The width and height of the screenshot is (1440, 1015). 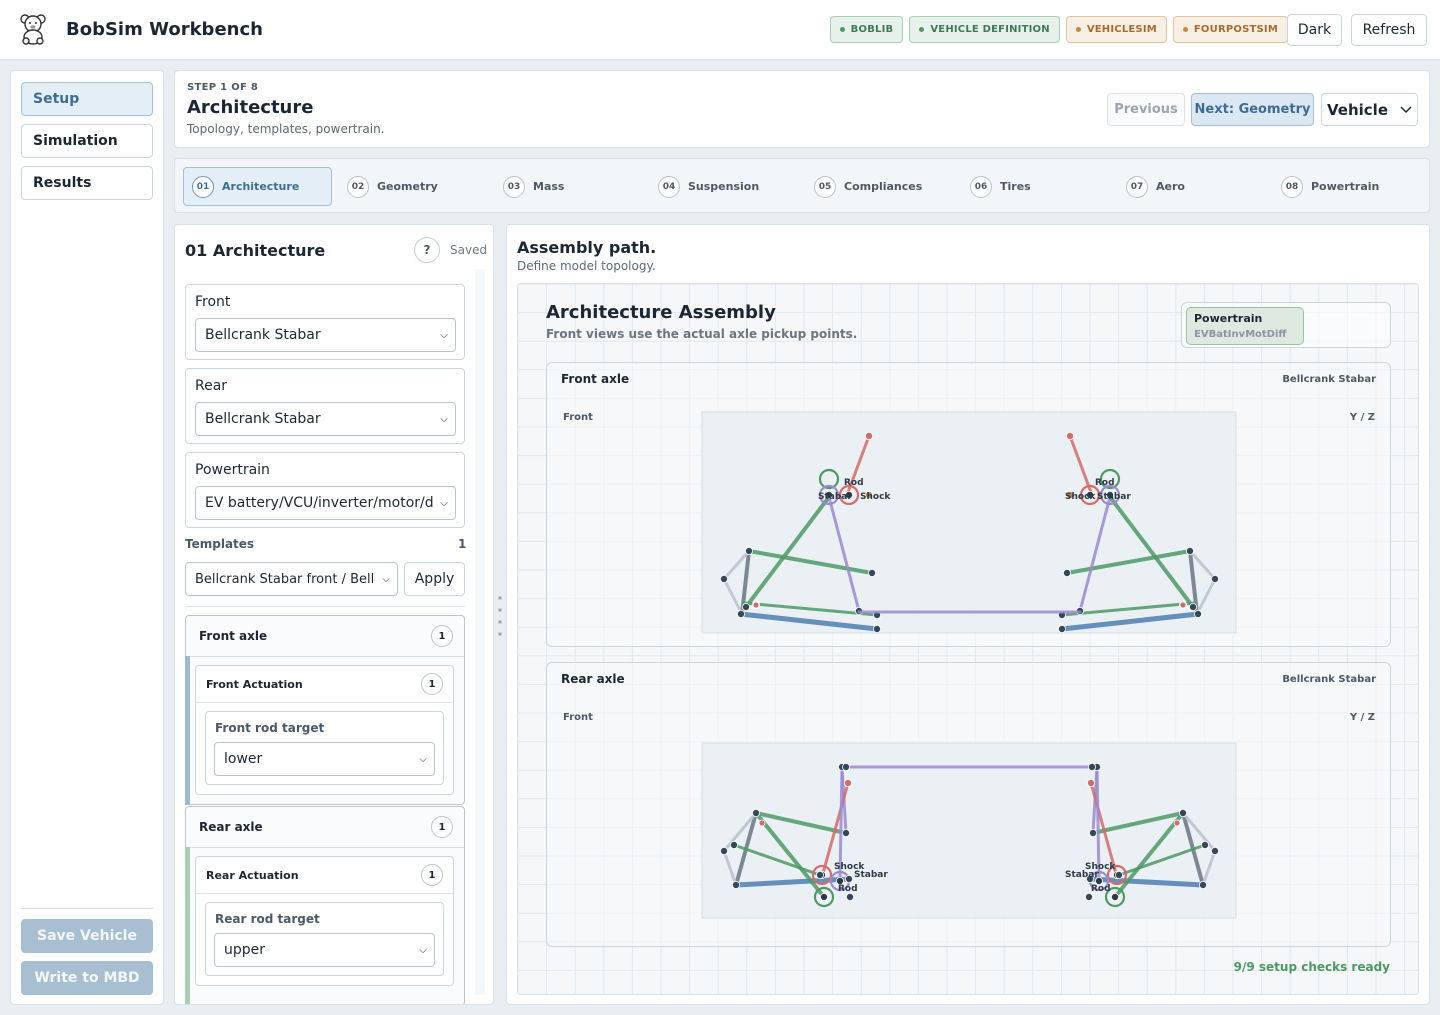 What do you see at coordinates (1128, 562) in the screenshot?
I see `front-right-upper-arm` at bounding box center [1128, 562].